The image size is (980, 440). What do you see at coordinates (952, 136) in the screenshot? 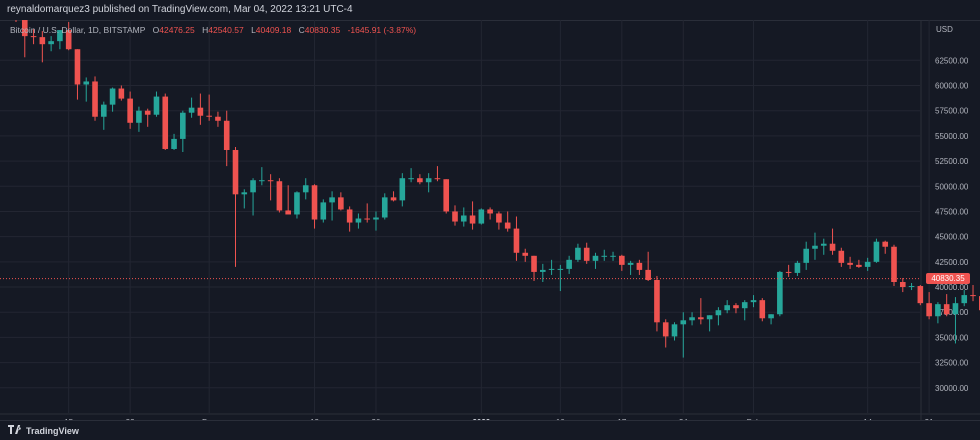
I see `price-tick-label: 55000.00` at bounding box center [952, 136].